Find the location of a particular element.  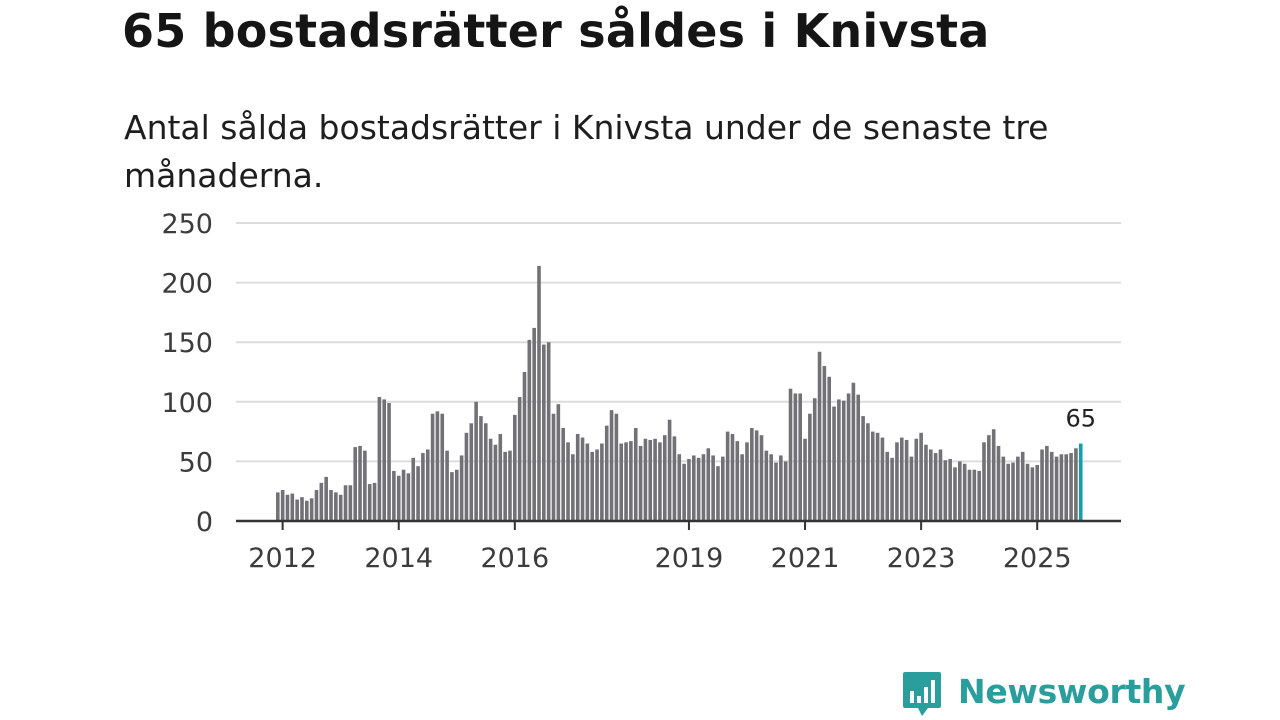

x-tick-label: 2012 is located at coordinates (282, 558).